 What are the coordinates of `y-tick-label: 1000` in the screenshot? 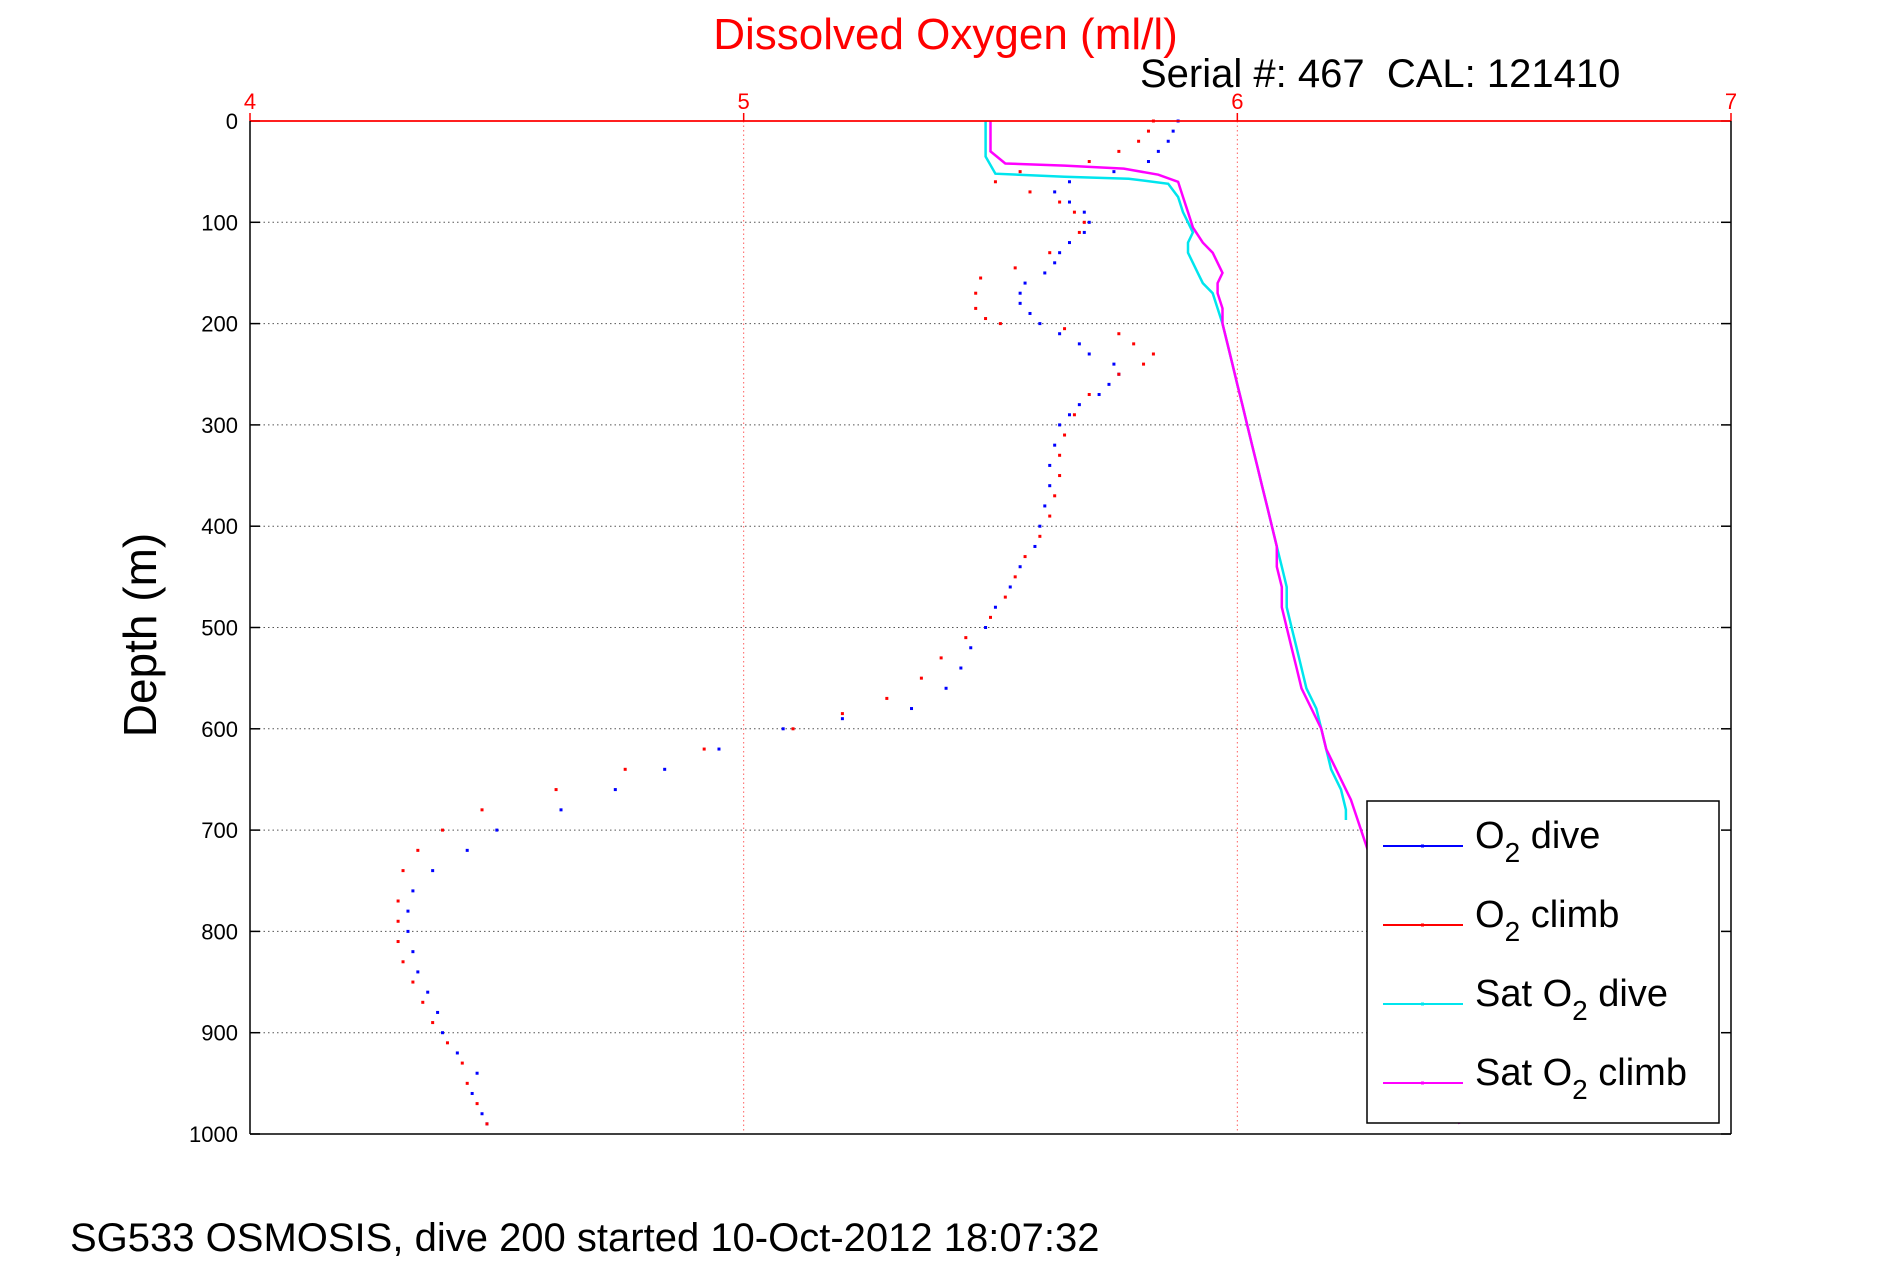 It's located at (213, 1134).